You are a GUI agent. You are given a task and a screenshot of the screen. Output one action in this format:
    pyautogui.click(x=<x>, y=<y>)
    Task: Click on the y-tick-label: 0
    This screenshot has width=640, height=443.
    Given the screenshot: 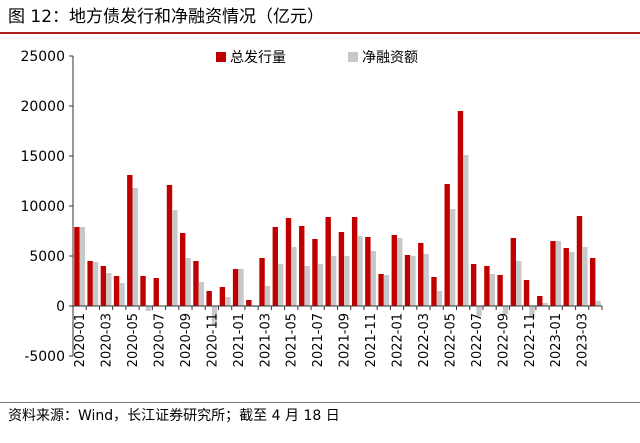 What is the action you would take?
    pyautogui.click(x=60, y=307)
    